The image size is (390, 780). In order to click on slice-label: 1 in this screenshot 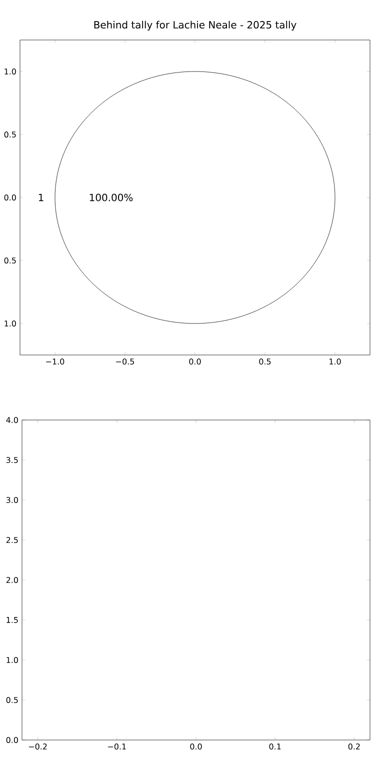, I will do `click(41, 198)`.